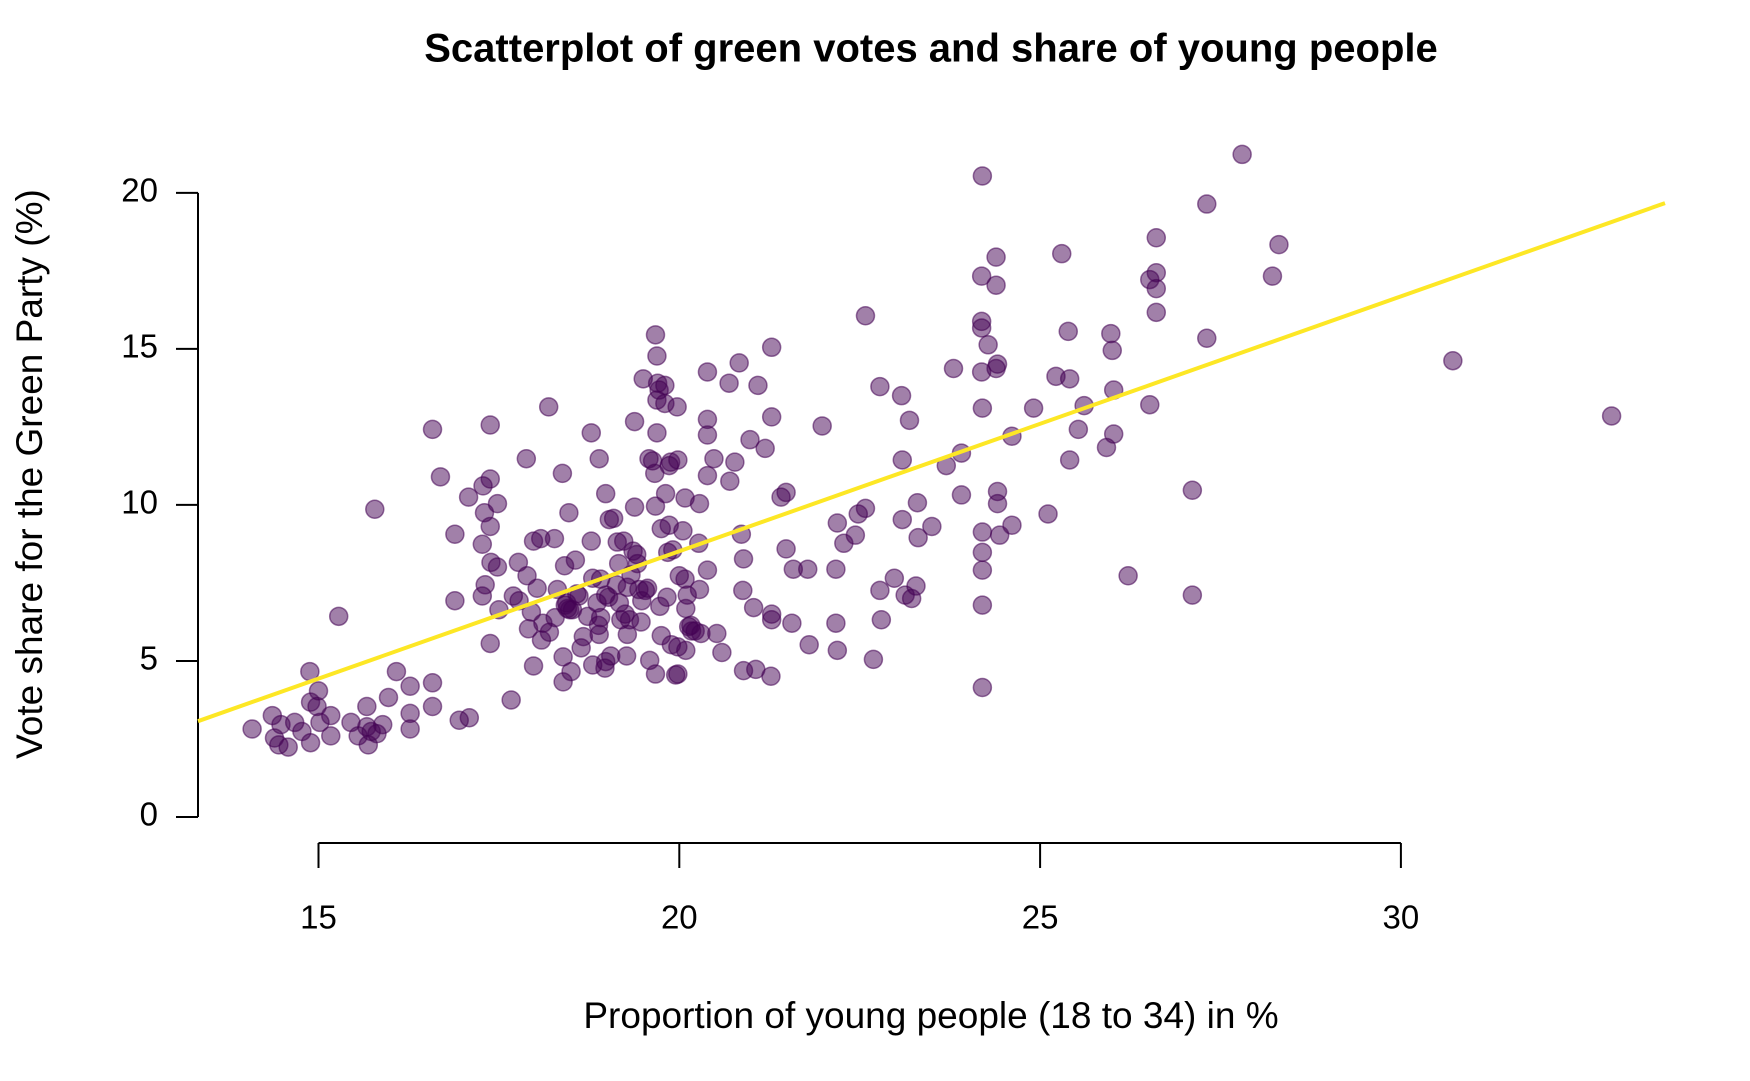 Image resolution: width=1750 pixels, height=1081 pixels. I want to click on x-tick-label: 30, so click(1401, 917).